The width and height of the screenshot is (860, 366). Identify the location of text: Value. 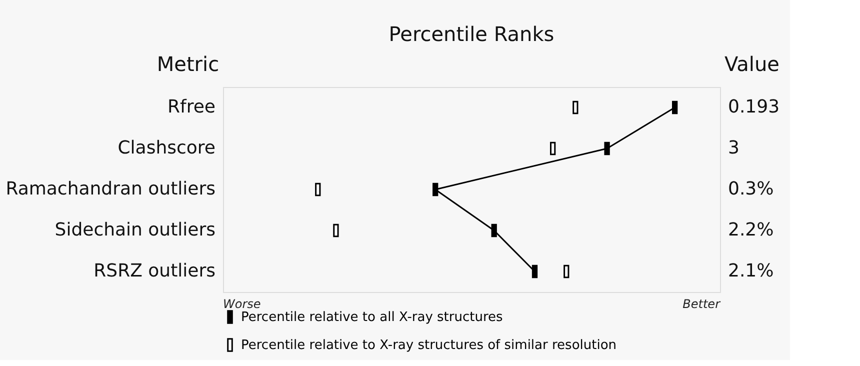
(752, 64).